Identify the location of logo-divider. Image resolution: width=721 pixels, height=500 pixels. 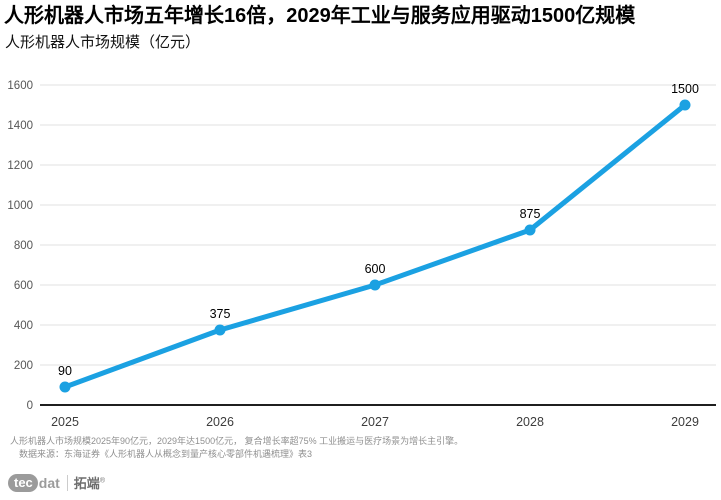
(67, 483).